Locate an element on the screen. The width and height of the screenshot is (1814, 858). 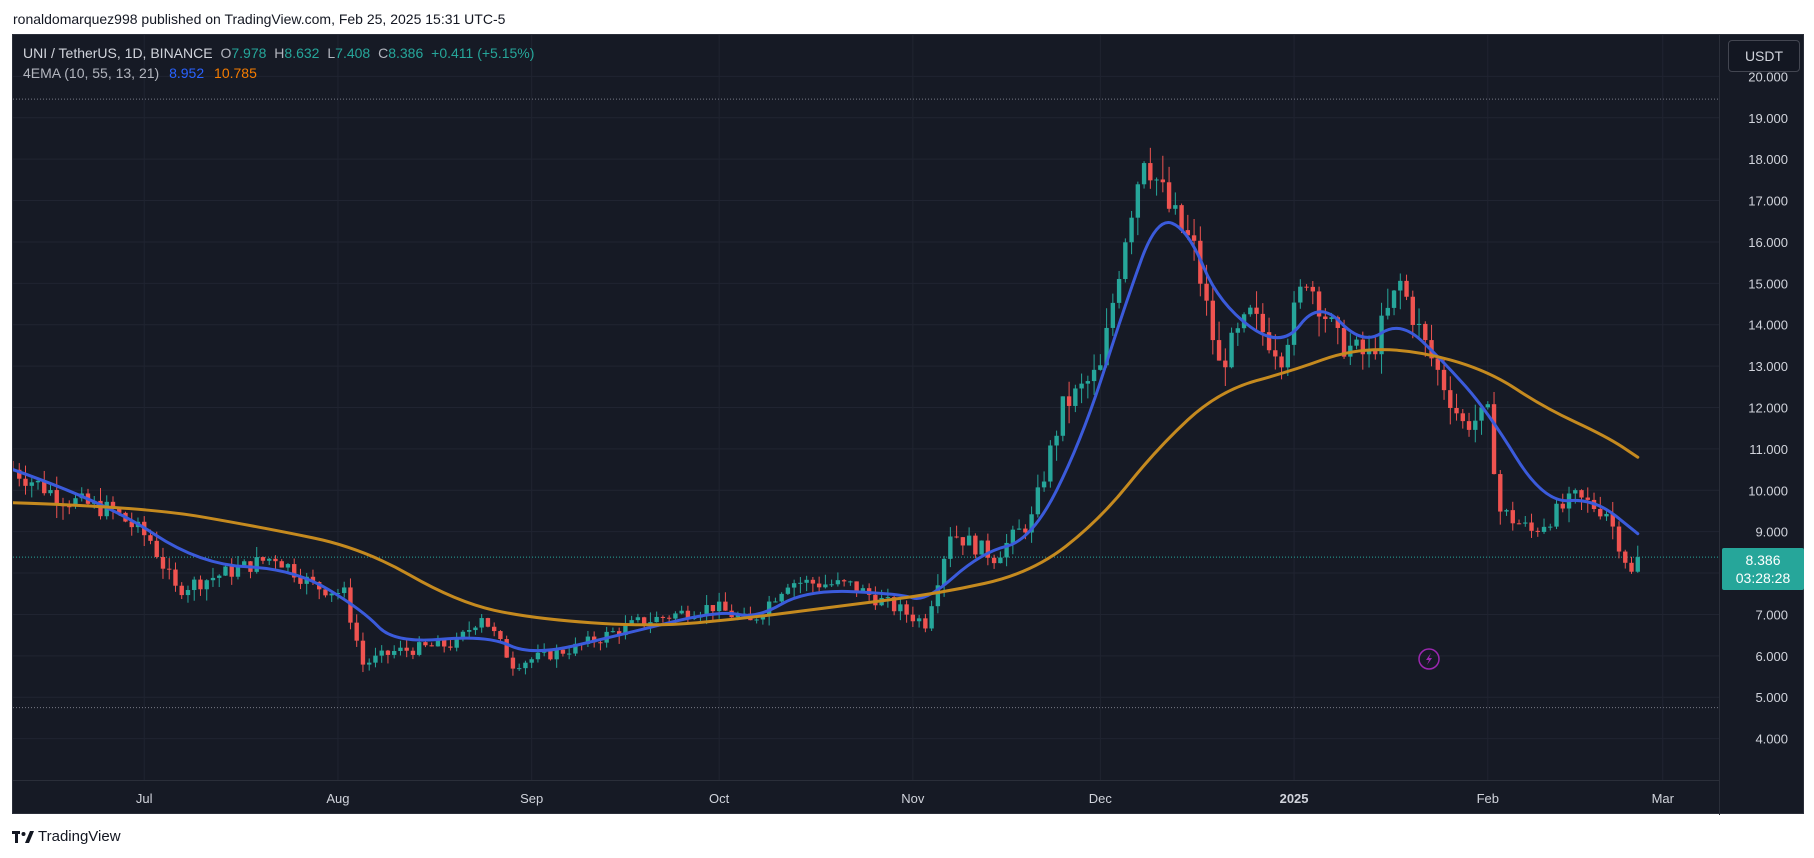
time-tick-label: Jul is located at coordinates (144, 798).